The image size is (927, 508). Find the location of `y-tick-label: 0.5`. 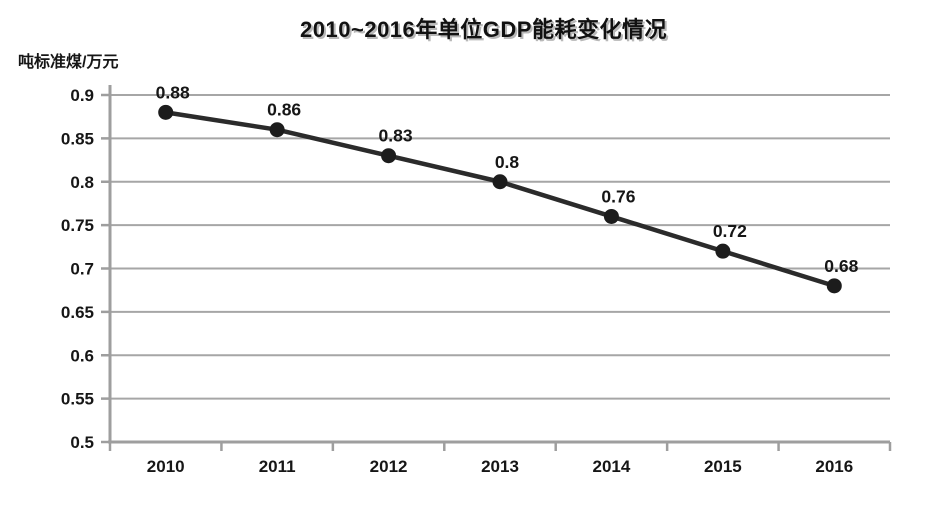

y-tick-label: 0.5 is located at coordinates (82, 442).